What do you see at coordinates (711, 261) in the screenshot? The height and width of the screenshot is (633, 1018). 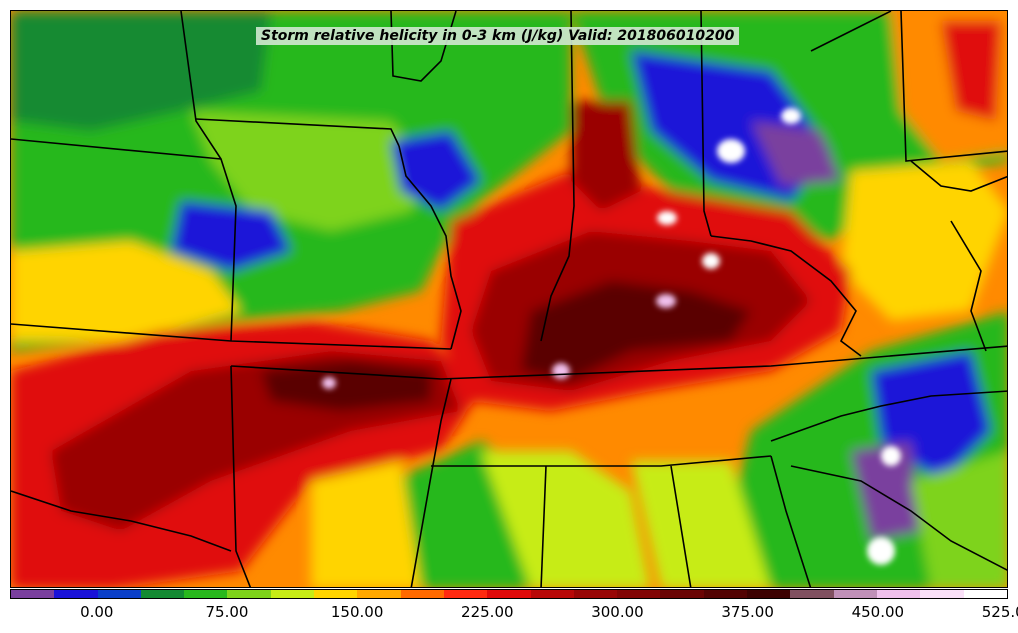 I see `white-spot-kentucky` at bounding box center [711, 261].